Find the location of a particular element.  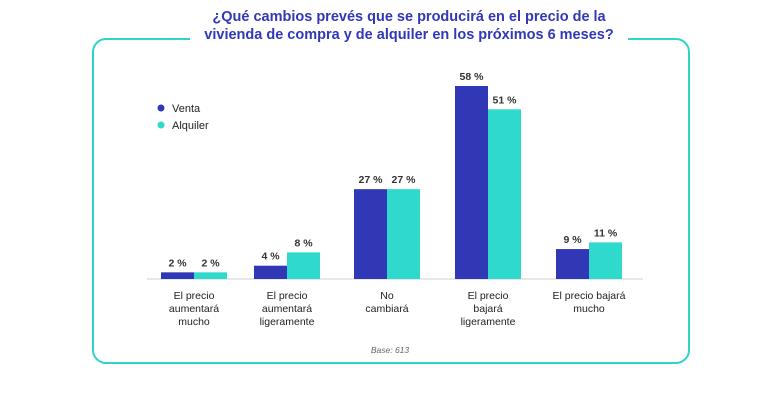

value-label-alquiler-1: 8 % is located at coordinates (303, 243).